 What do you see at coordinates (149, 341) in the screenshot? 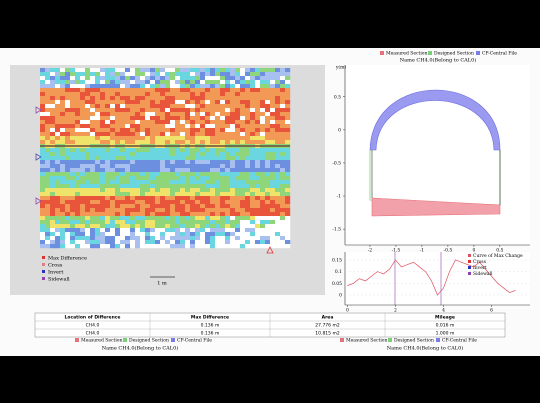
I see `legend-label: Designed Section` at bounding box center [149, 341].